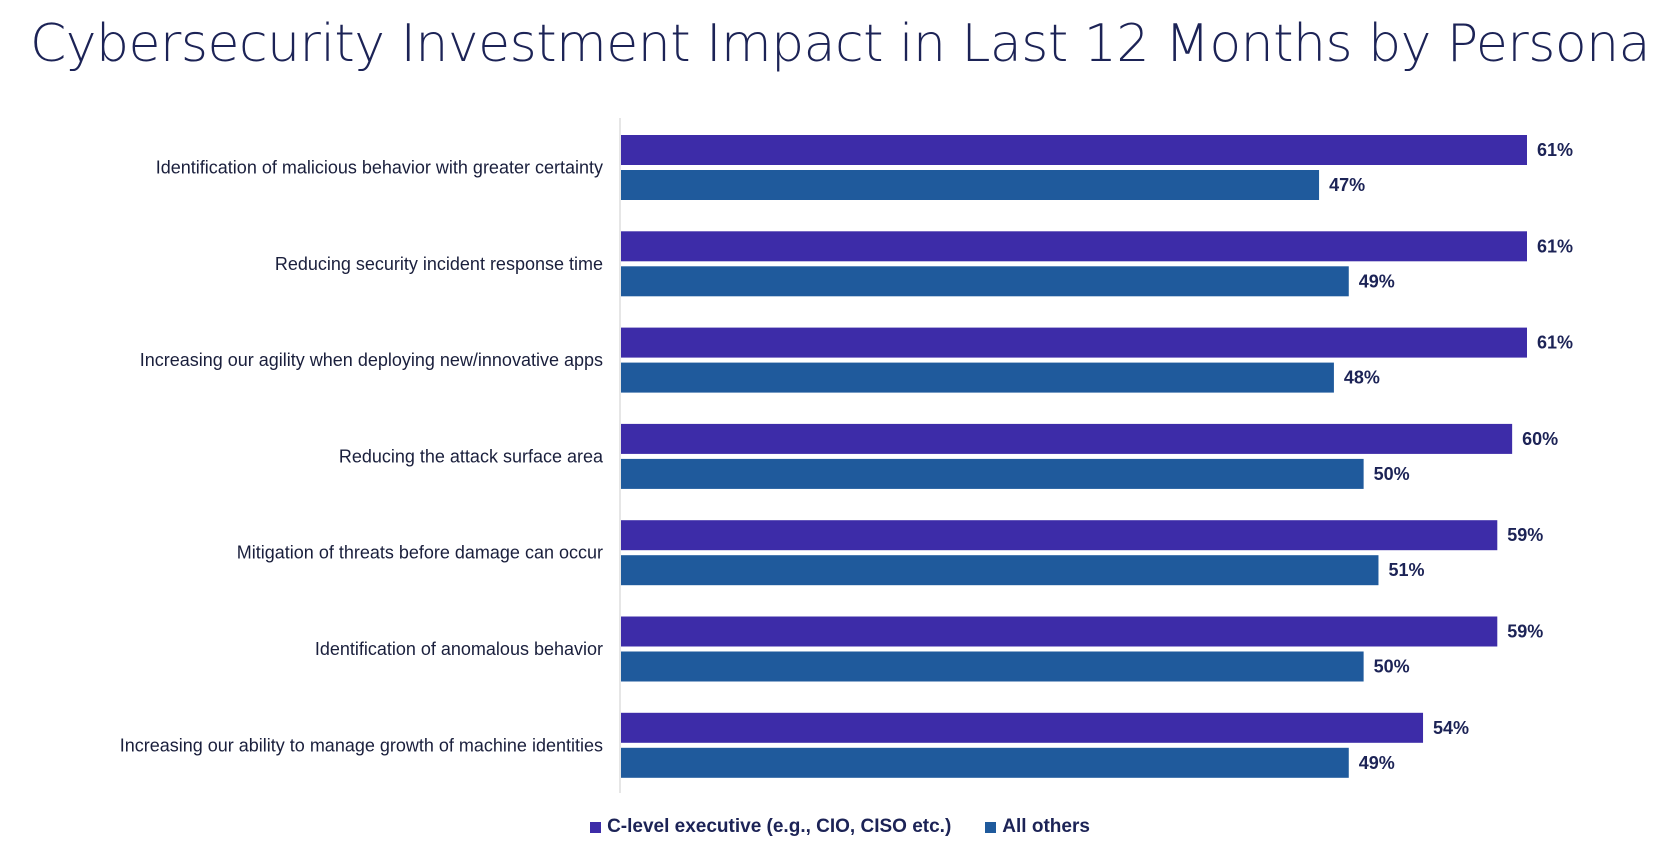 This screenshot has width=1680, height=866. I want to click on legend-item-c-level: C-level executive (e.g., CIO, CISO etc.), so click(770, 827).